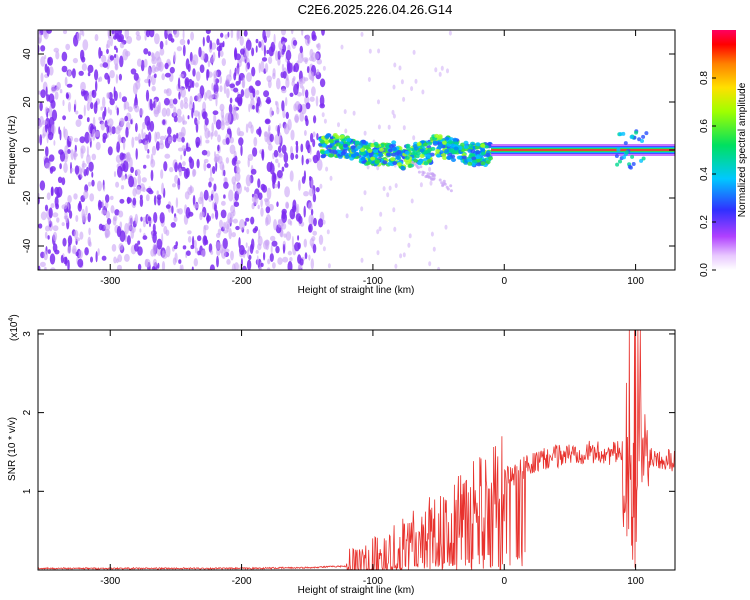 This screenshot has width=750, height=600. I want to click on colorbar-tick-label: 0.2, so click(704, 222).